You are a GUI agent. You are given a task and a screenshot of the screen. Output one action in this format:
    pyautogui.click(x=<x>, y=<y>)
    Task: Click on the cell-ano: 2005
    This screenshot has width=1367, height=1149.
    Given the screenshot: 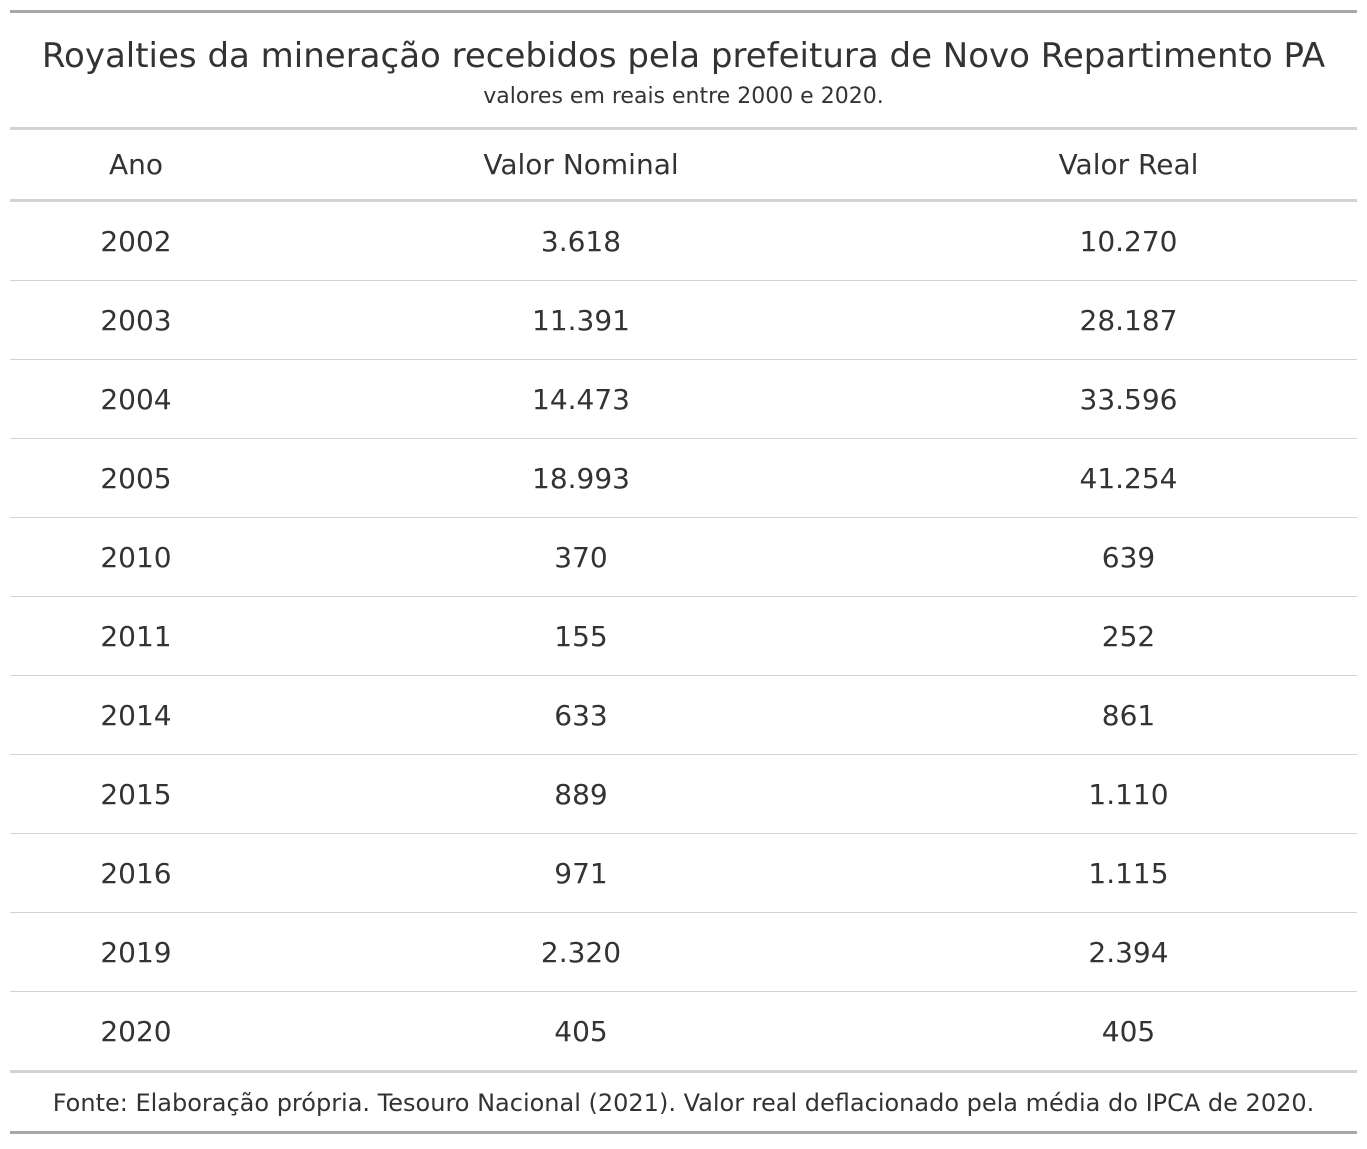 What is the action you would take?
    pyautogui.click(x=136, y=478)
    